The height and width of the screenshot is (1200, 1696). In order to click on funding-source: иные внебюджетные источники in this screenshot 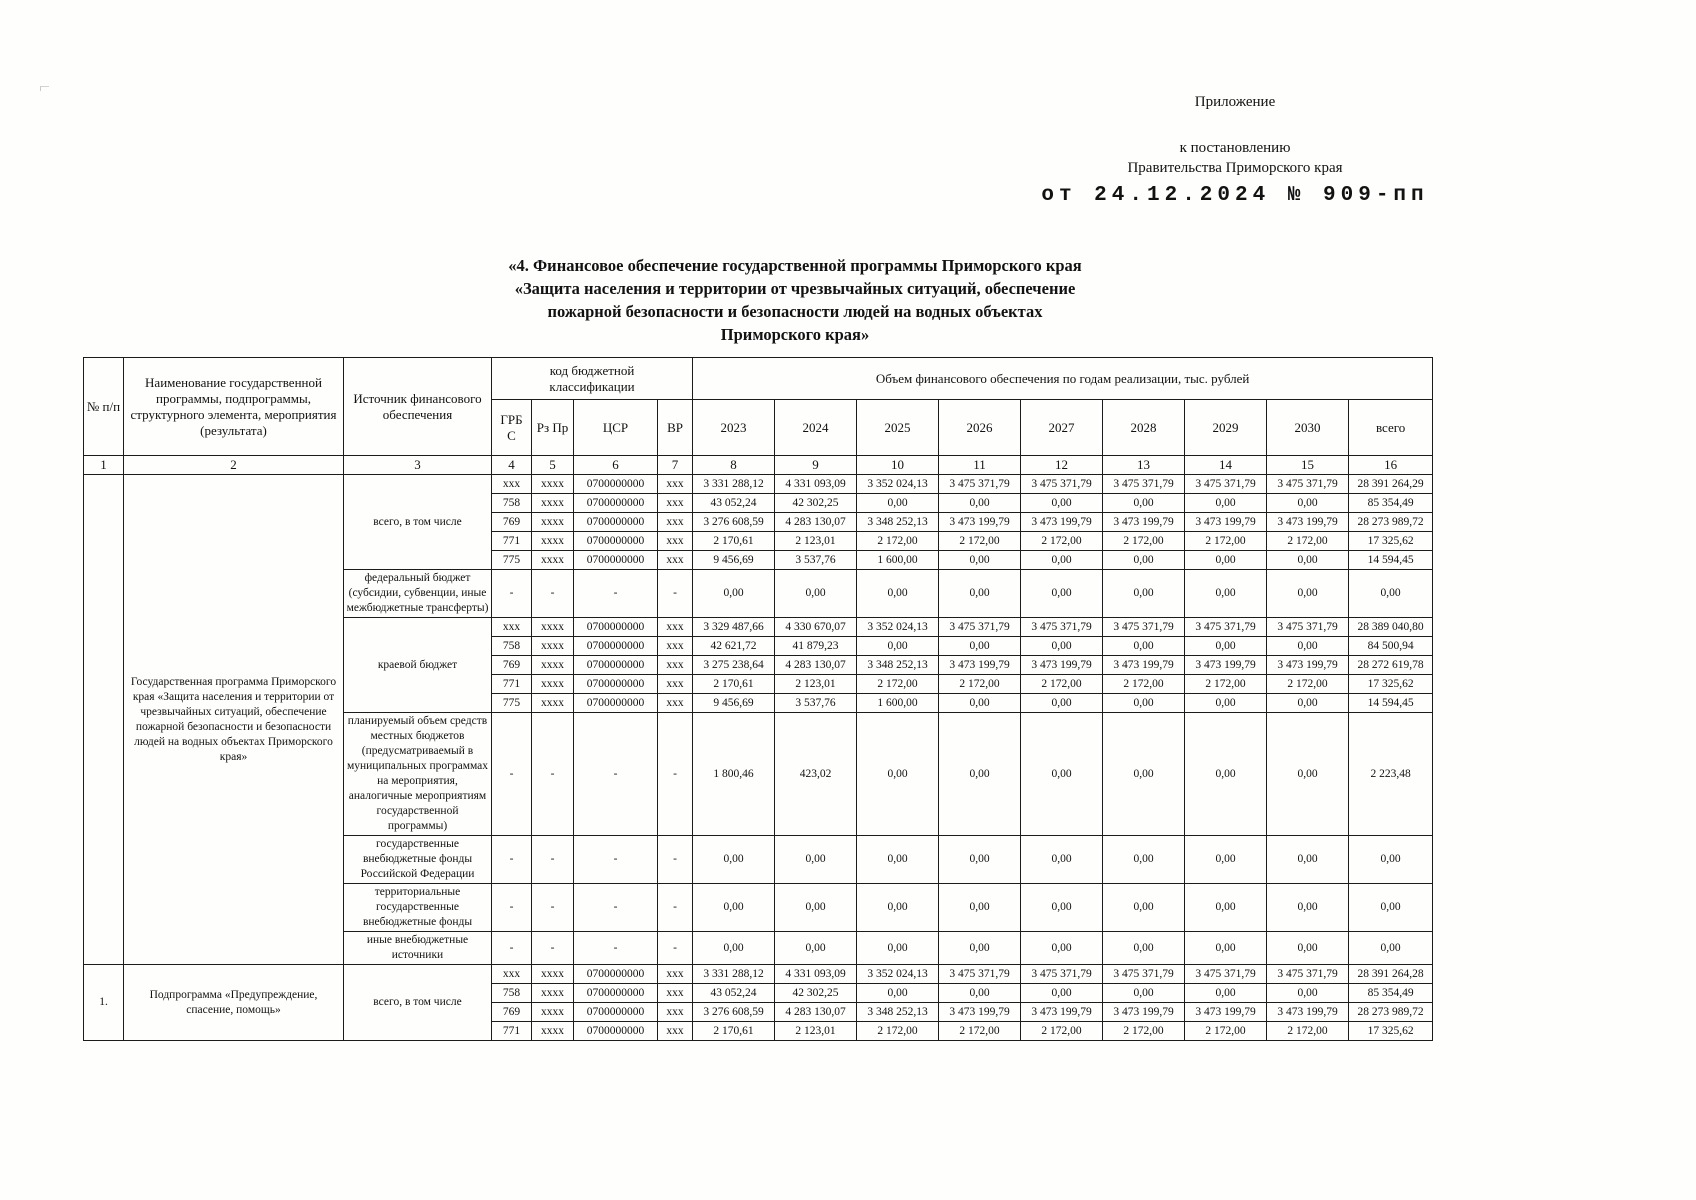, I will do `click(417, 948)`.